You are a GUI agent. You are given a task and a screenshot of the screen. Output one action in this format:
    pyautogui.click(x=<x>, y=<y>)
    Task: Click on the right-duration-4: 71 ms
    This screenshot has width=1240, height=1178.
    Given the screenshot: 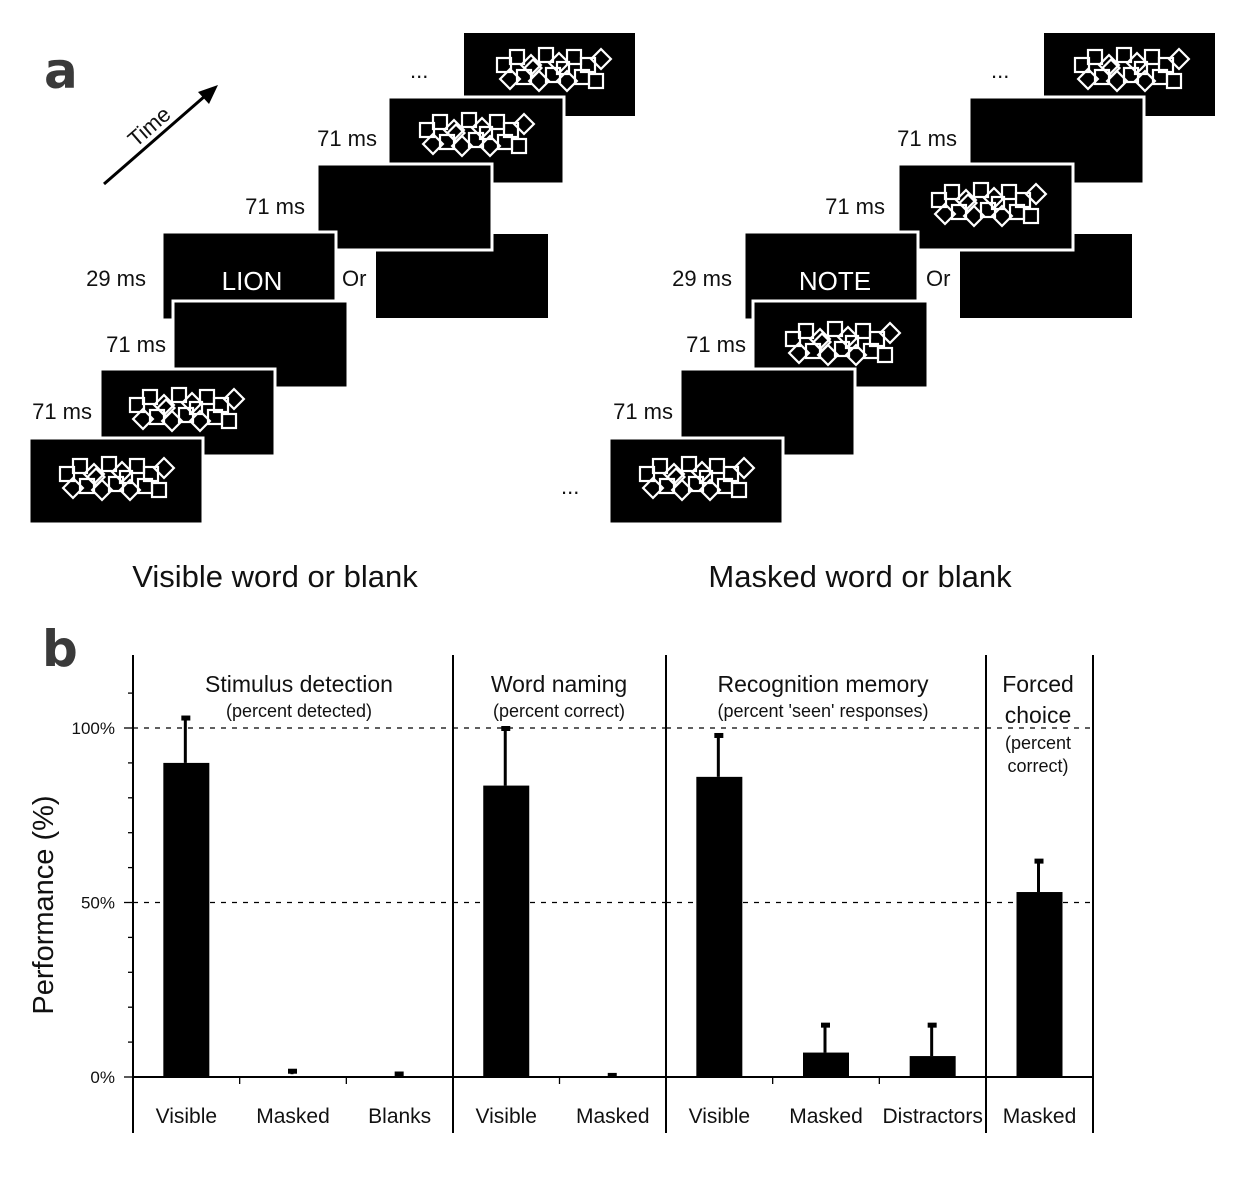 What is the action you would take?
    pyautogui.click(x=643, y=411)
    